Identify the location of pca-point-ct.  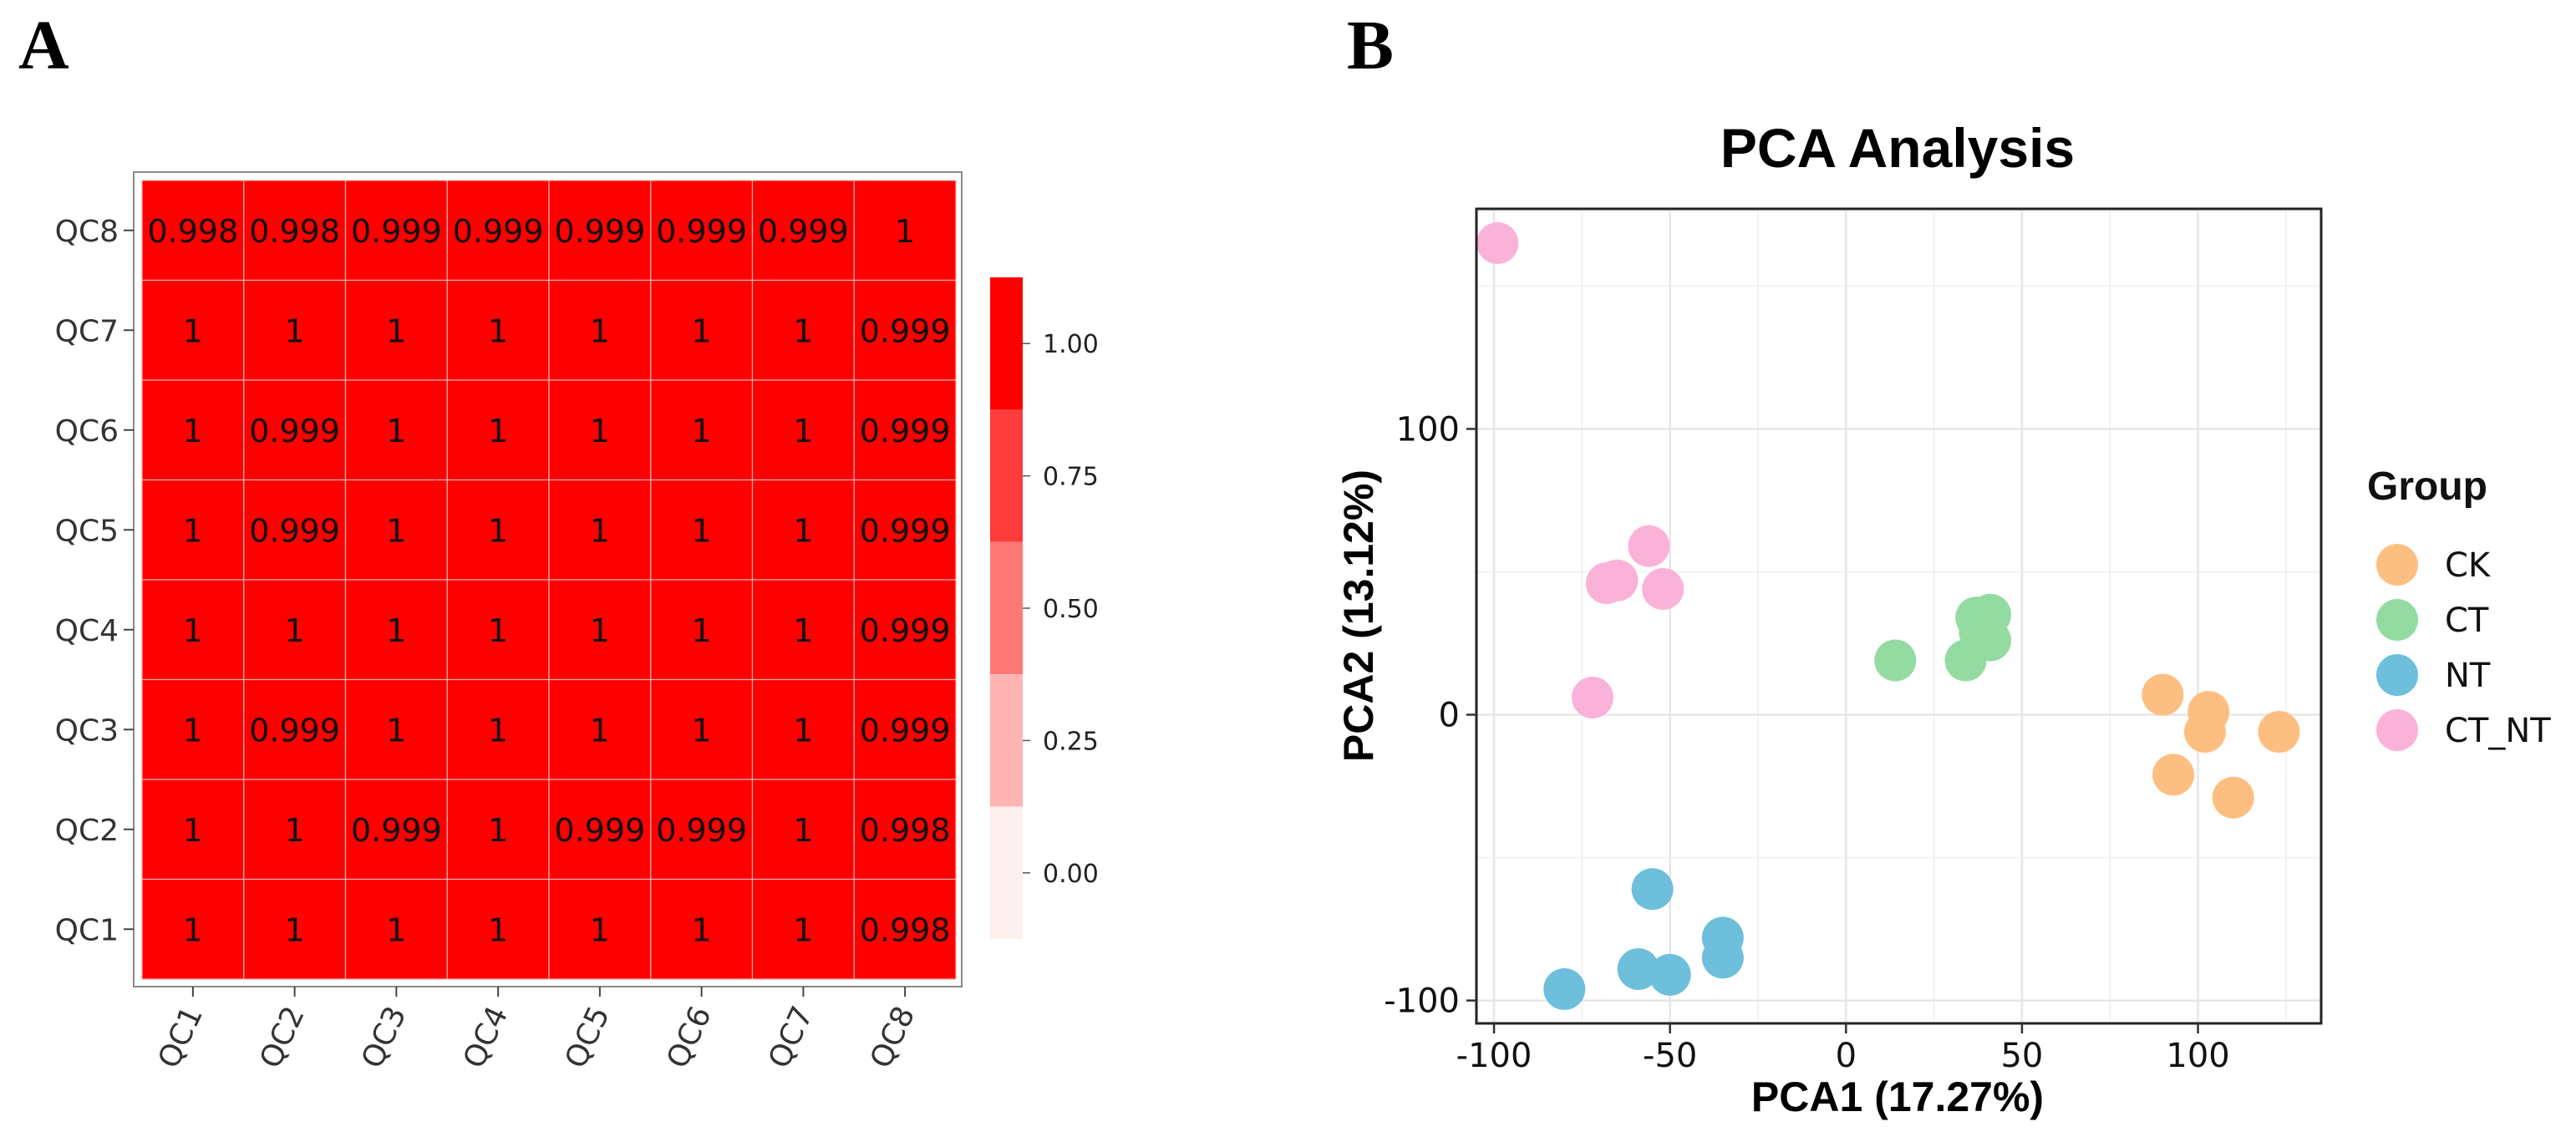
(1990, 640).